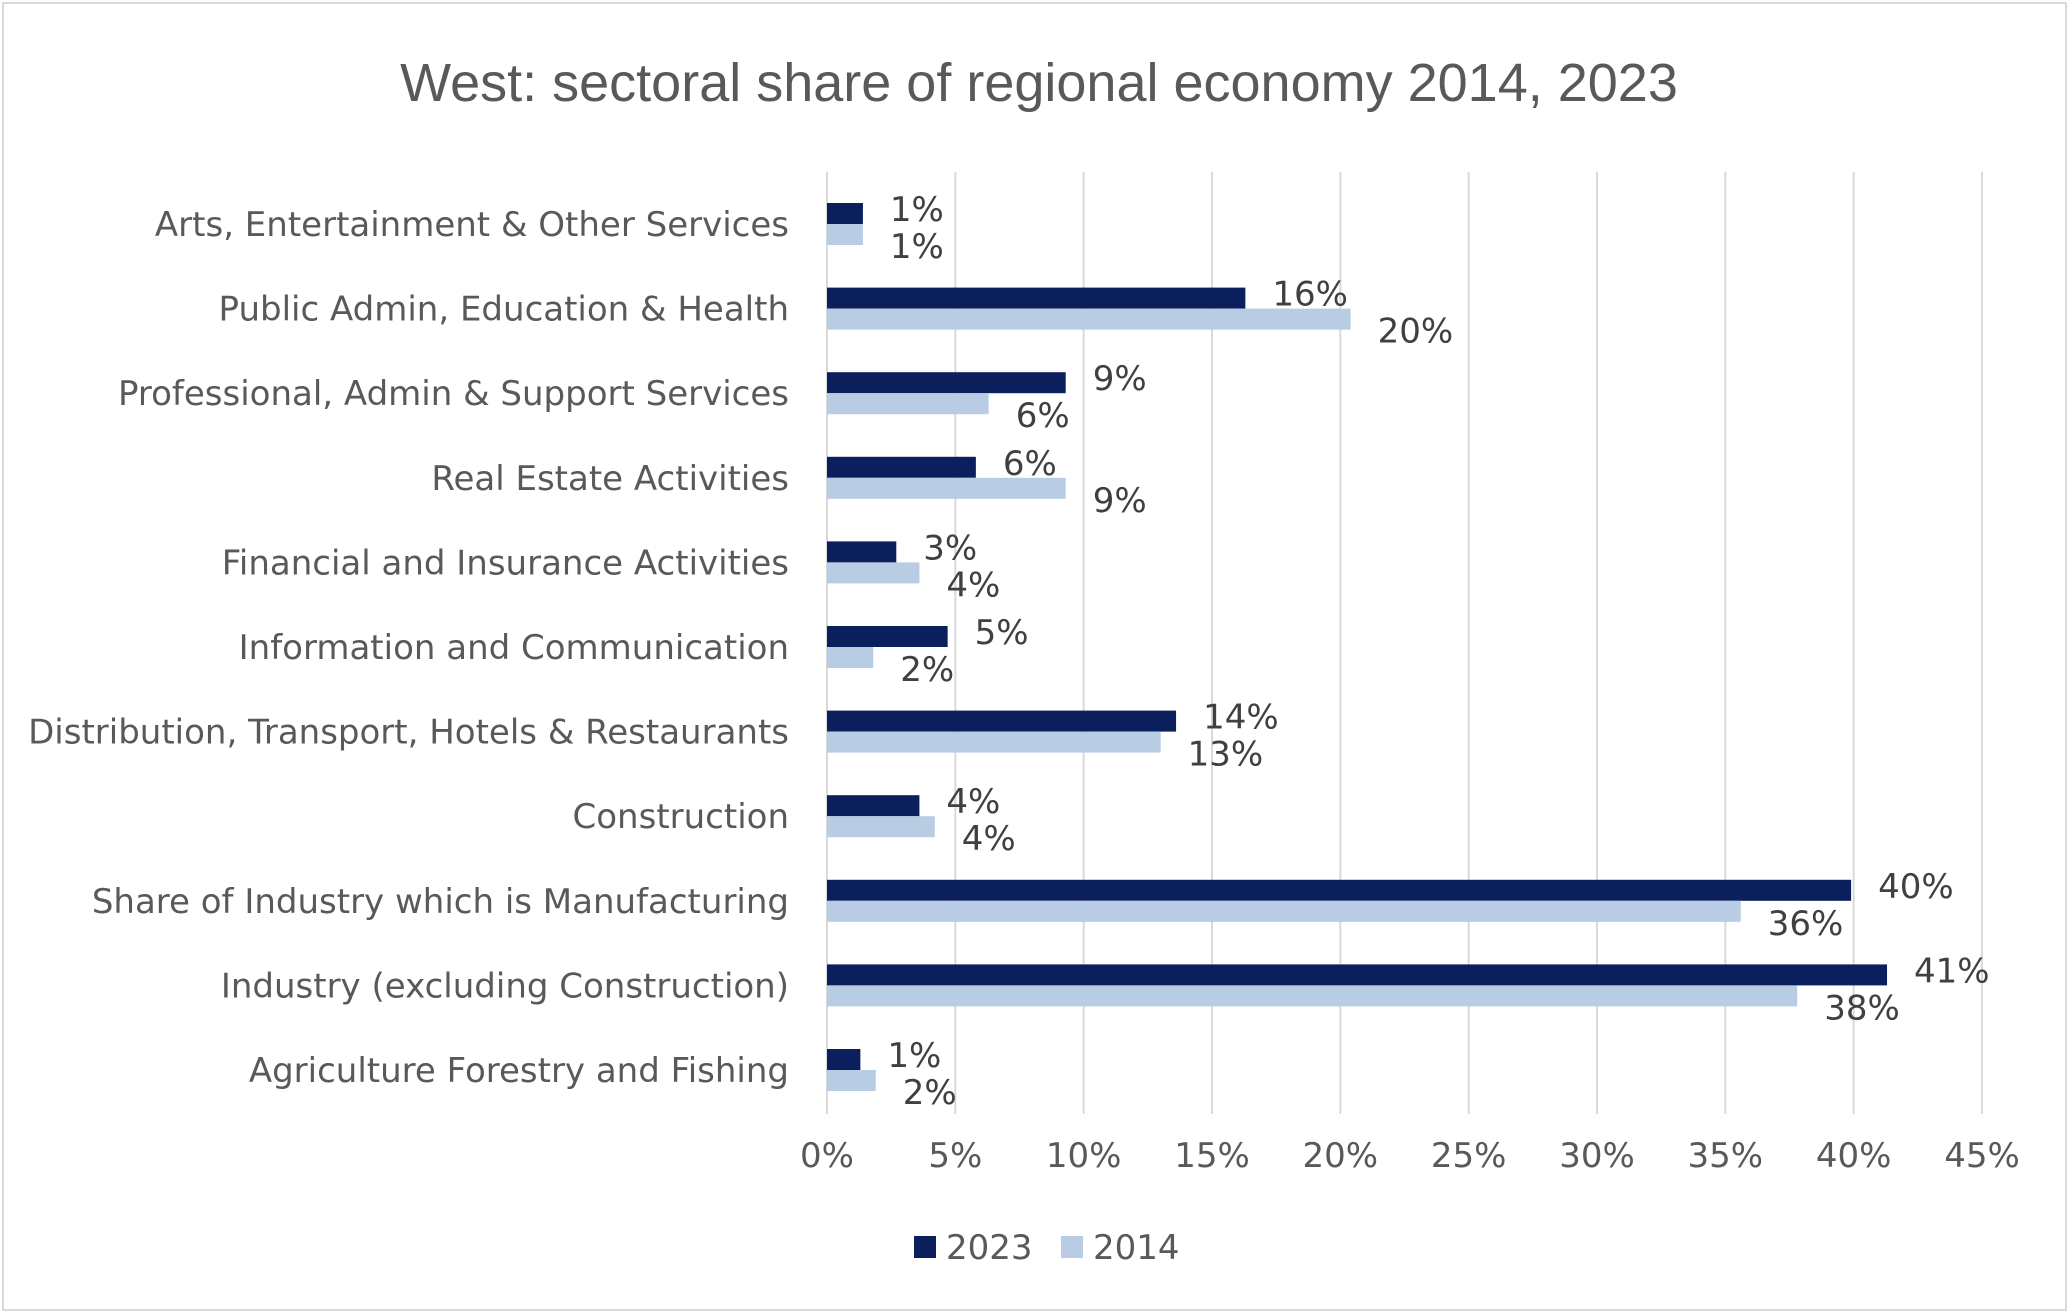 The image size is (2071, 1315). What do you see at coordinates (1136, 1248) in the screenshot?
I see `legend-label-2014: 2014` at bounding box center [1136, 1248].